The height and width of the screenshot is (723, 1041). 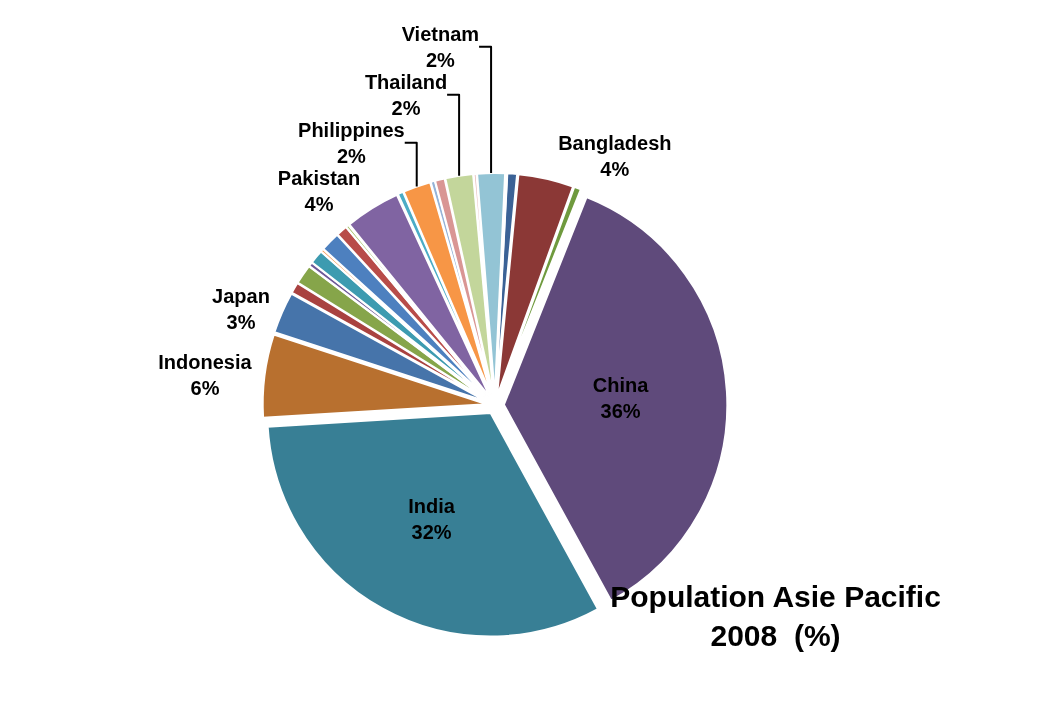 What do you see at coordinates (440, 33) in the screenshot?
I see `slice-label: Vietnam` at bounding box center [440, 33].